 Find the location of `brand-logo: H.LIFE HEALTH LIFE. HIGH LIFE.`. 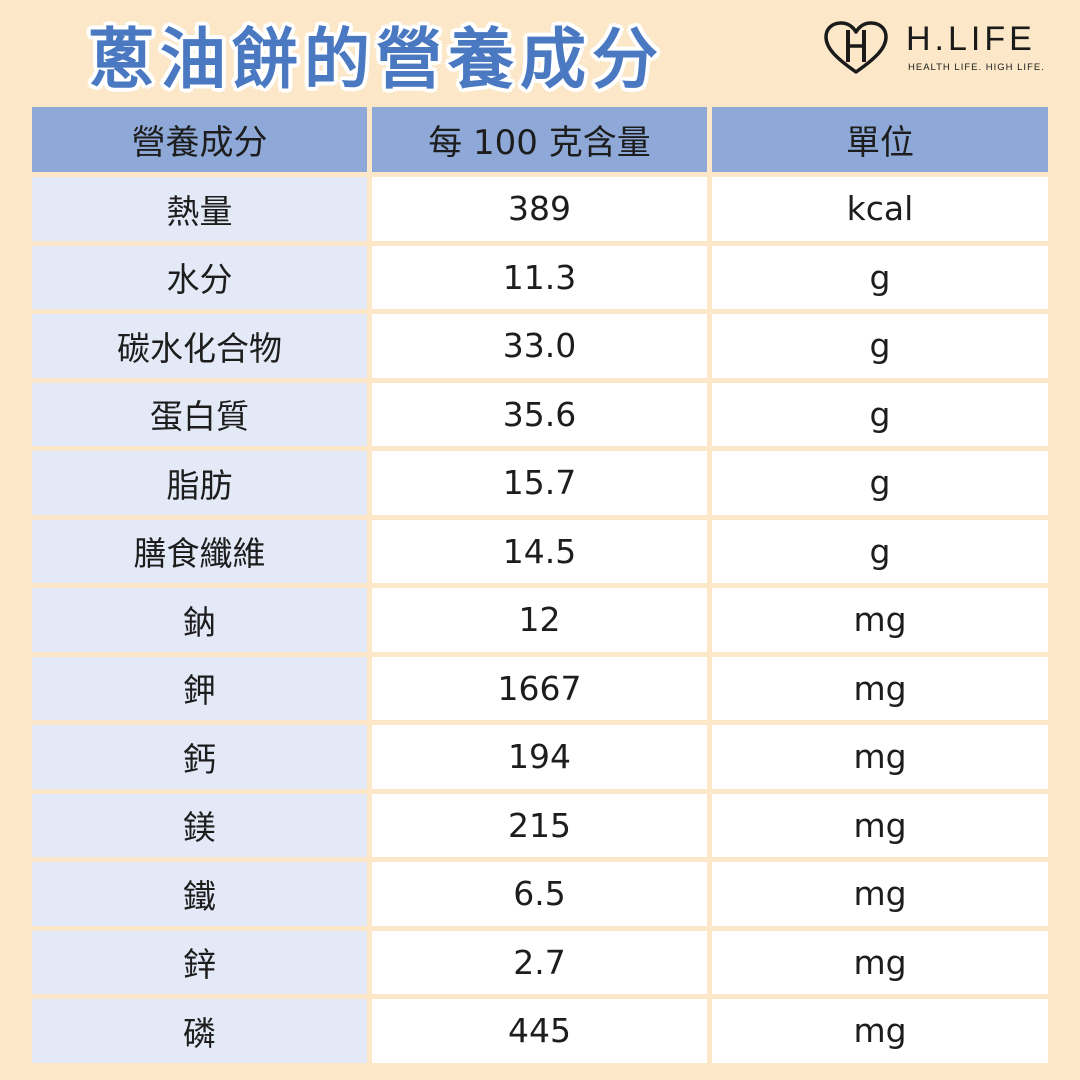

brand-logo: H.LIFE HEALTH LIFE. HIGH LIFE. is located at coordinates (942, 48).